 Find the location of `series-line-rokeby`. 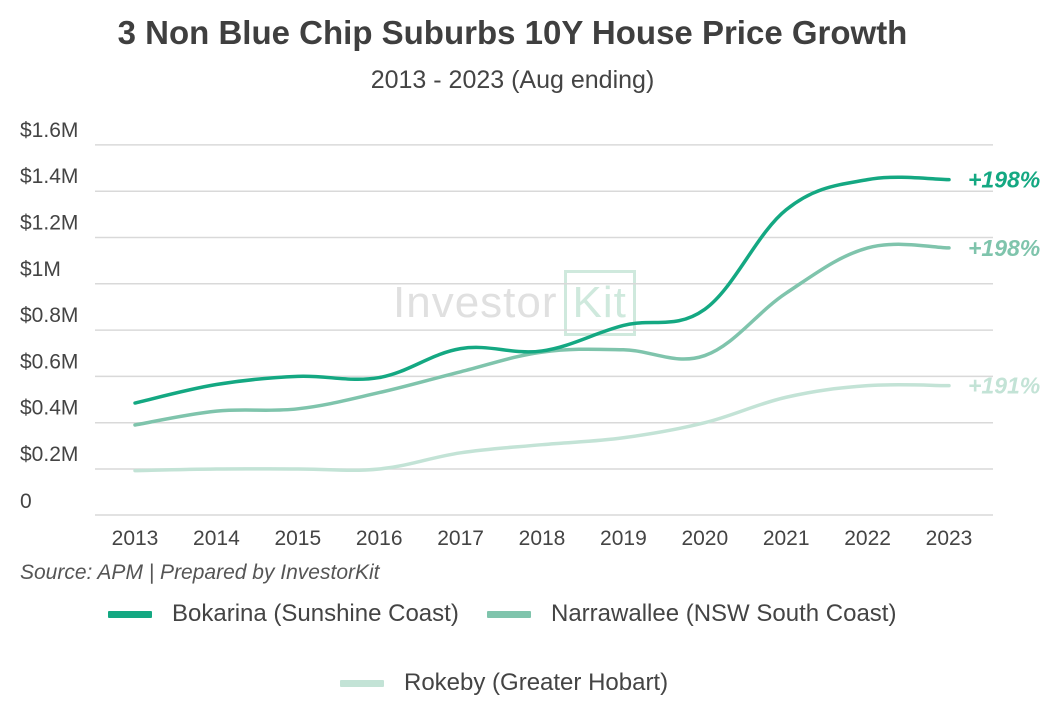

series-line-rokeby is located at coordinates (542, 427).